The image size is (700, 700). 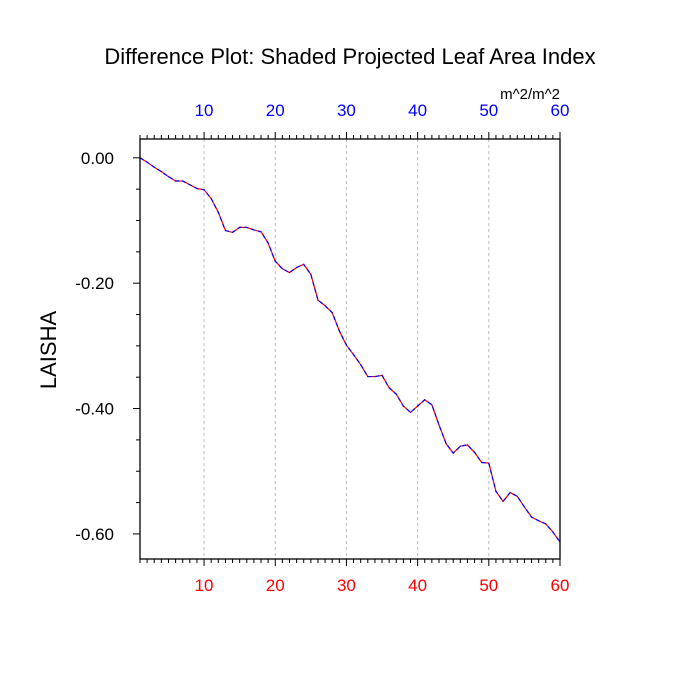 I want to click on x-tick-label-top: 40, so click(x=417, y=110).